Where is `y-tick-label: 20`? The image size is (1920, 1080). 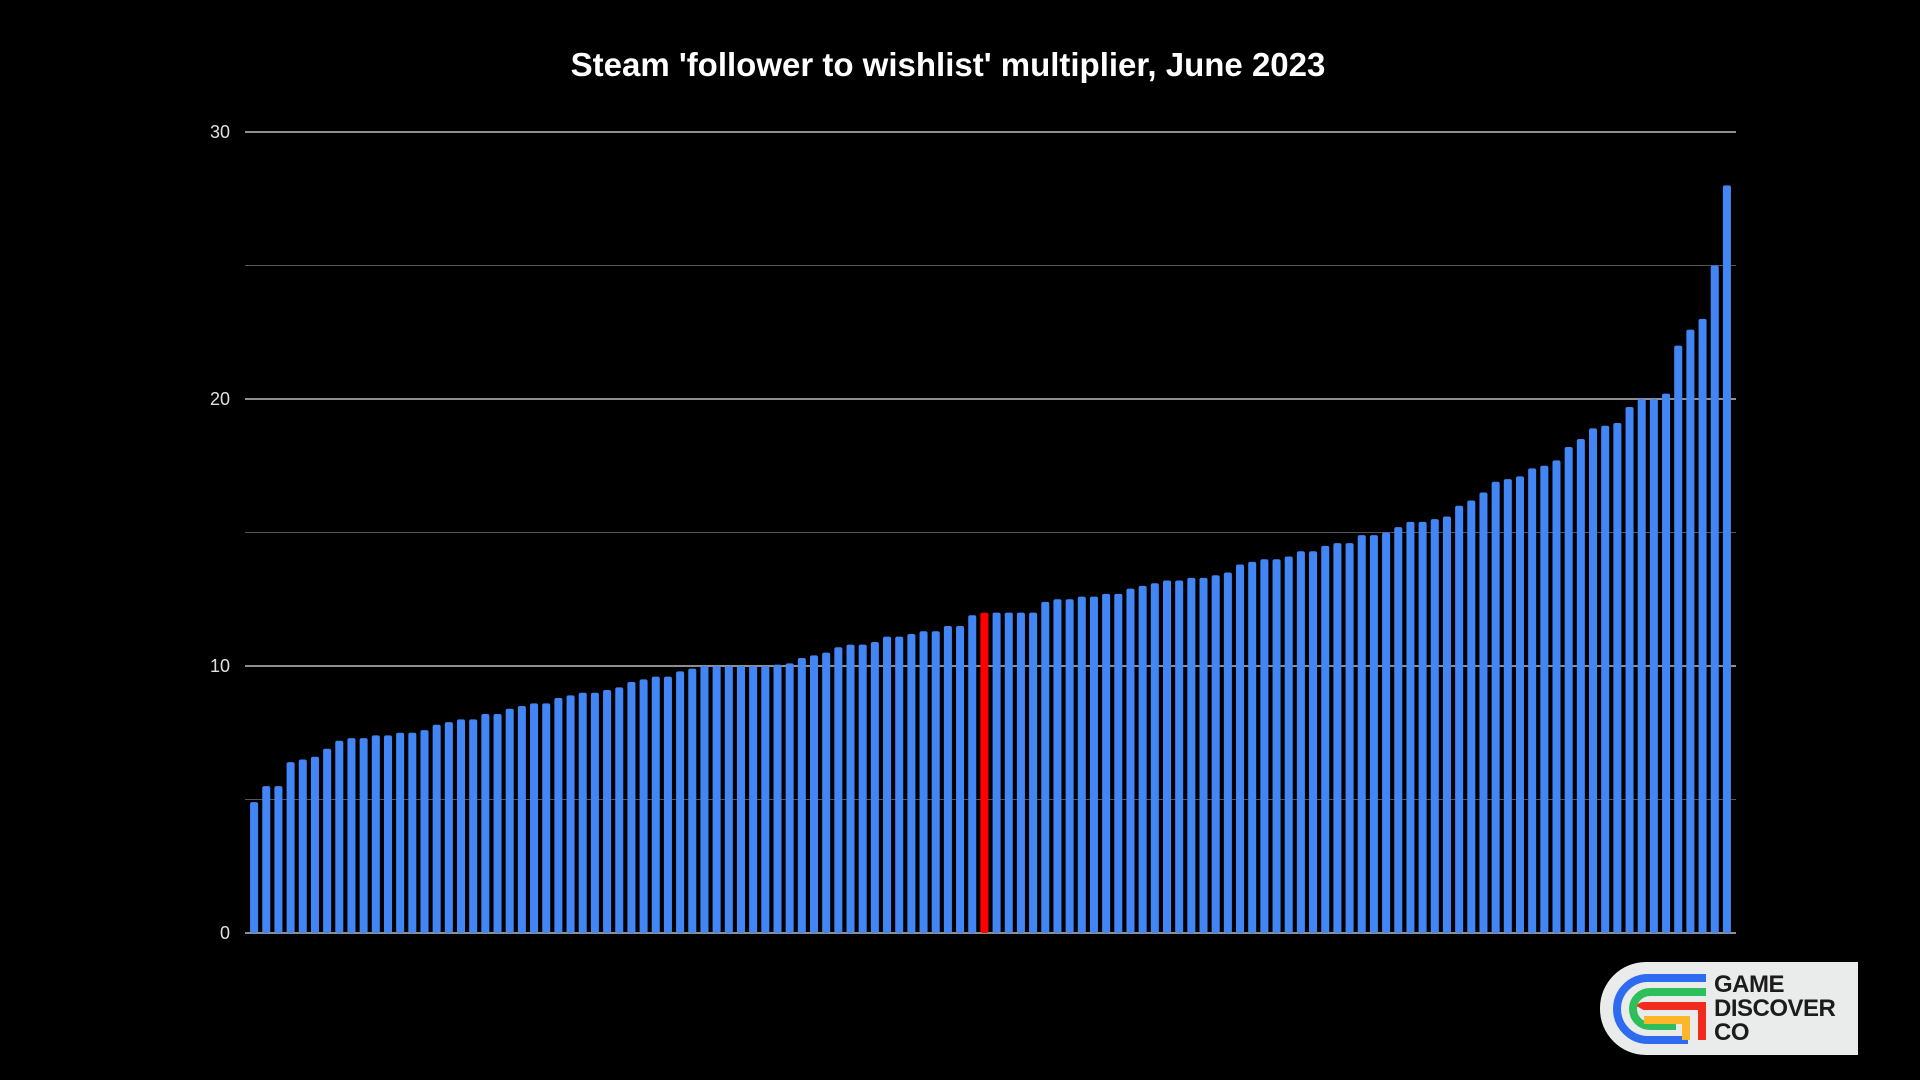 y-tick-label: 20 is located at coordinates (220, 399).